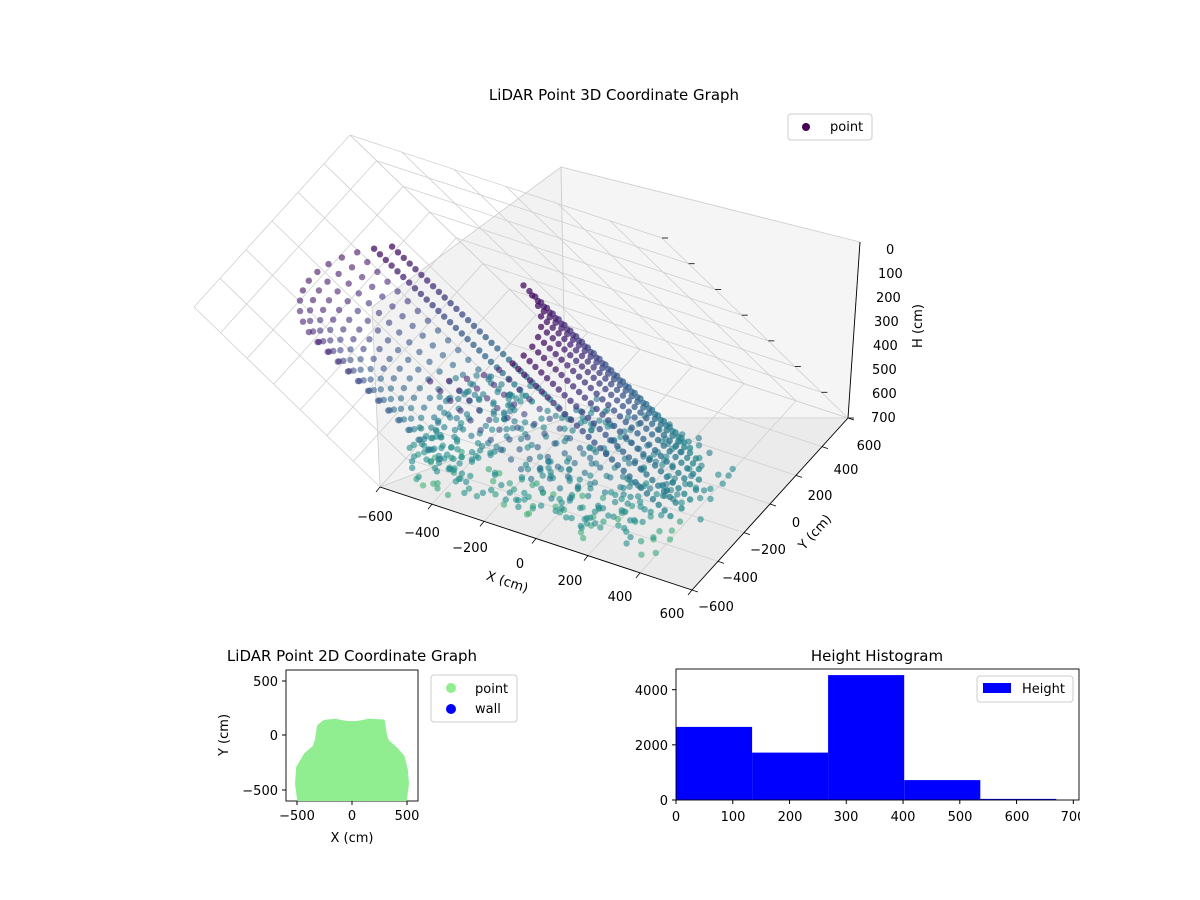 The image size is (1200, 900). I want to click on x-ticks: −600 −400 −200 0 200 400 600, so click(525, 554).